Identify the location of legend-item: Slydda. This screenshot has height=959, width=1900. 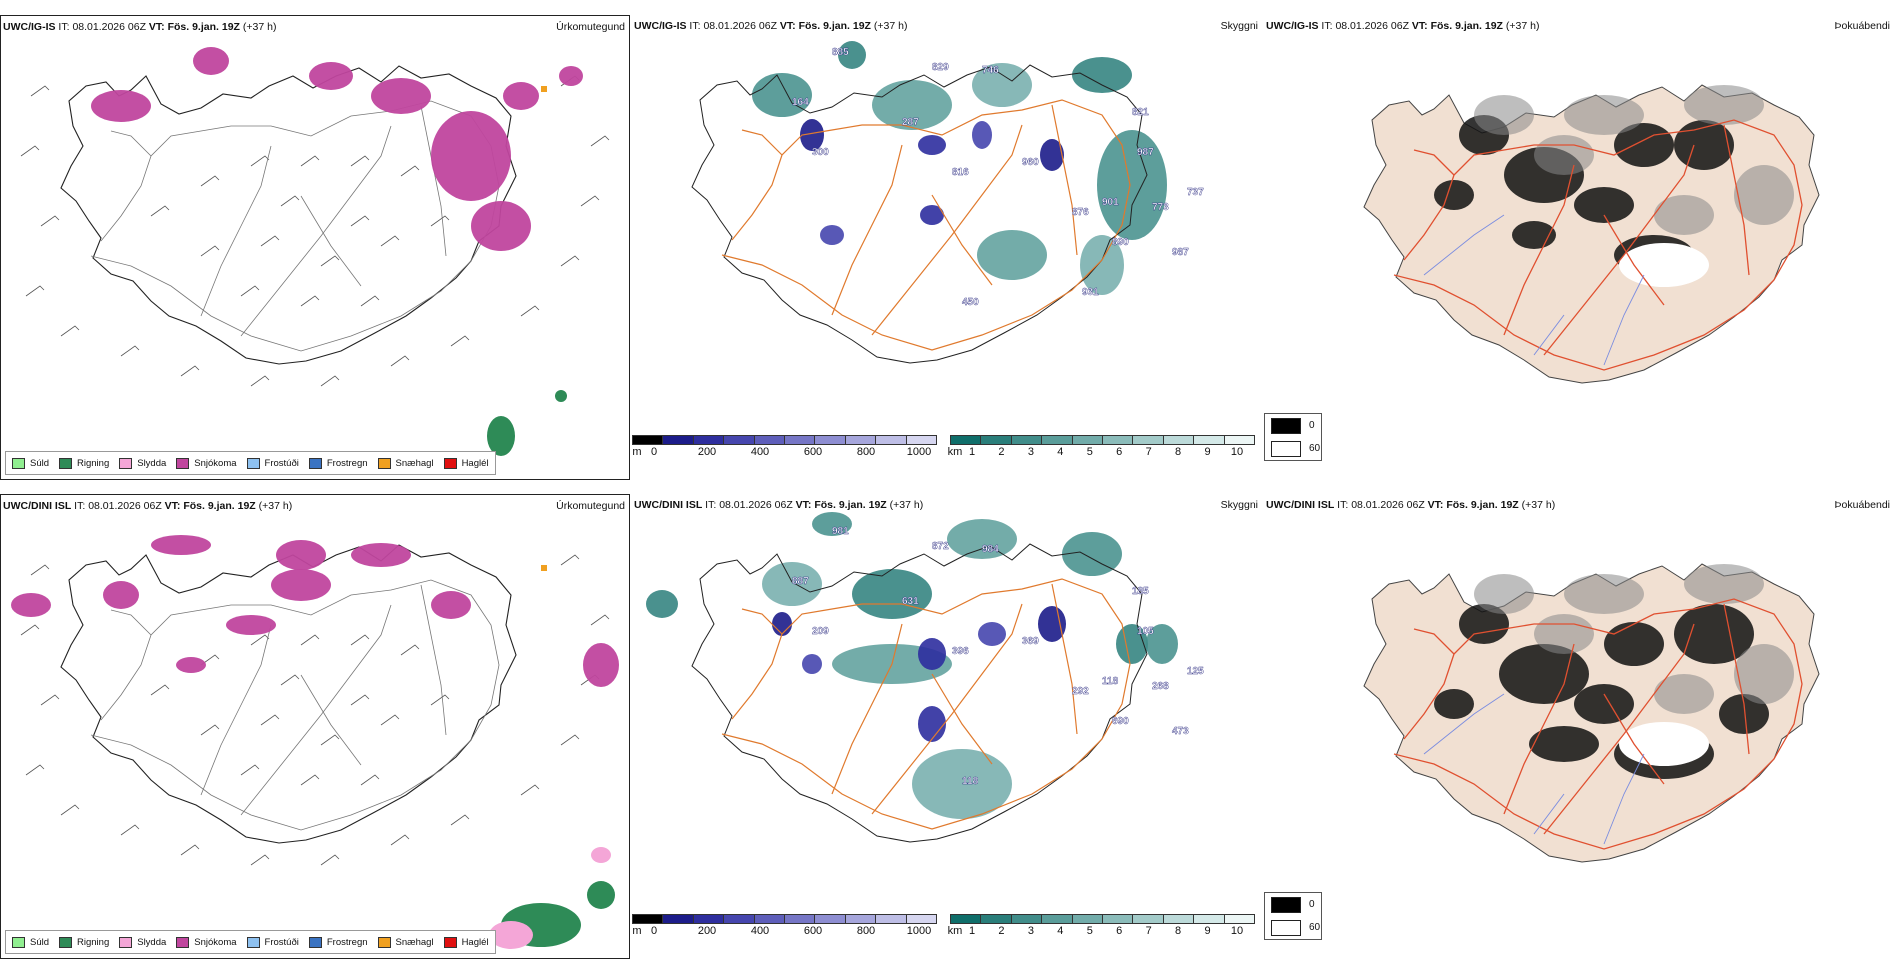
(143, 463).